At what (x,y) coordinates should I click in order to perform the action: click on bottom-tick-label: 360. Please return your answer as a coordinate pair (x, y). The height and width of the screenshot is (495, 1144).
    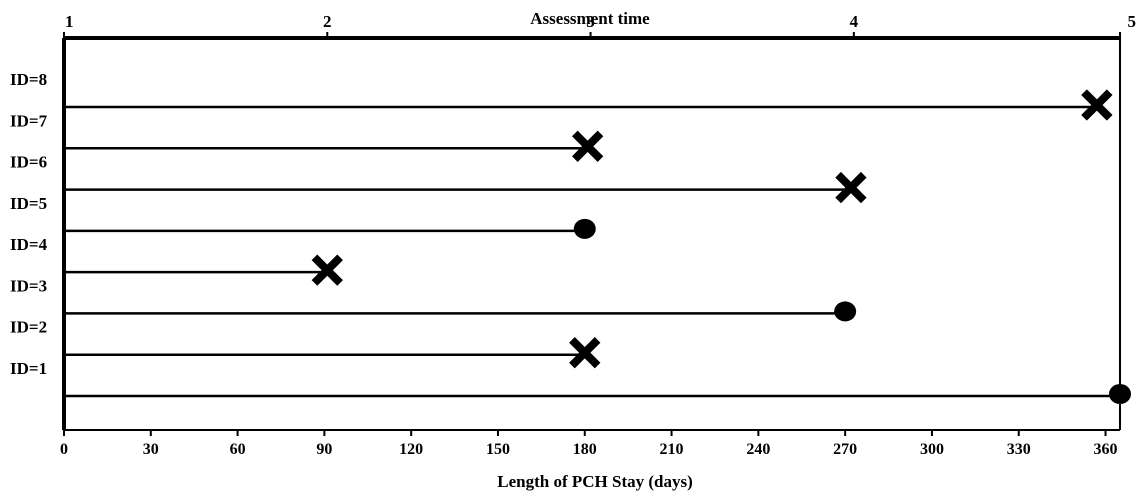
    Looking at the image, I should click on (1106, 449).